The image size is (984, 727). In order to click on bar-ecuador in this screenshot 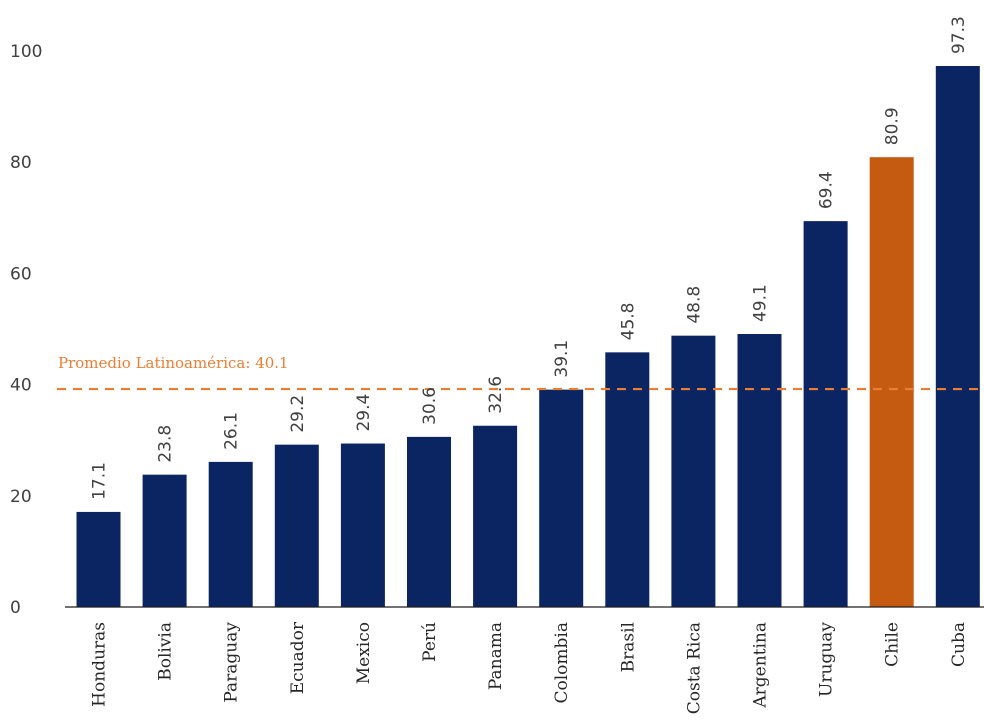, I will do `click(296, 525)`.